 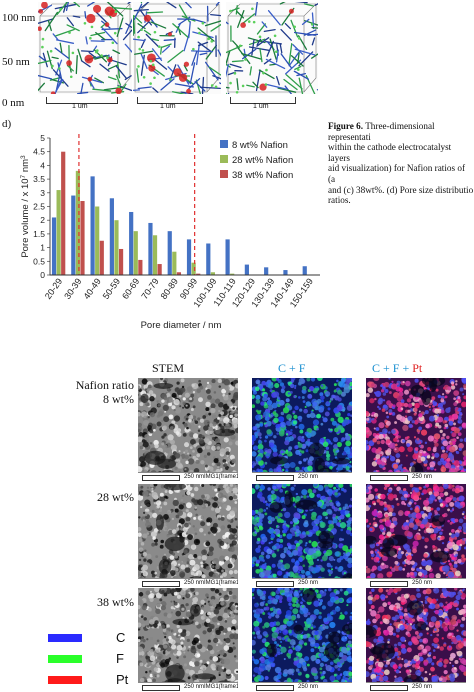 What do you see at coordinates (120, 637) in the screenshot?
I see `legend-label-c: C` at bounding box center [120, 637].